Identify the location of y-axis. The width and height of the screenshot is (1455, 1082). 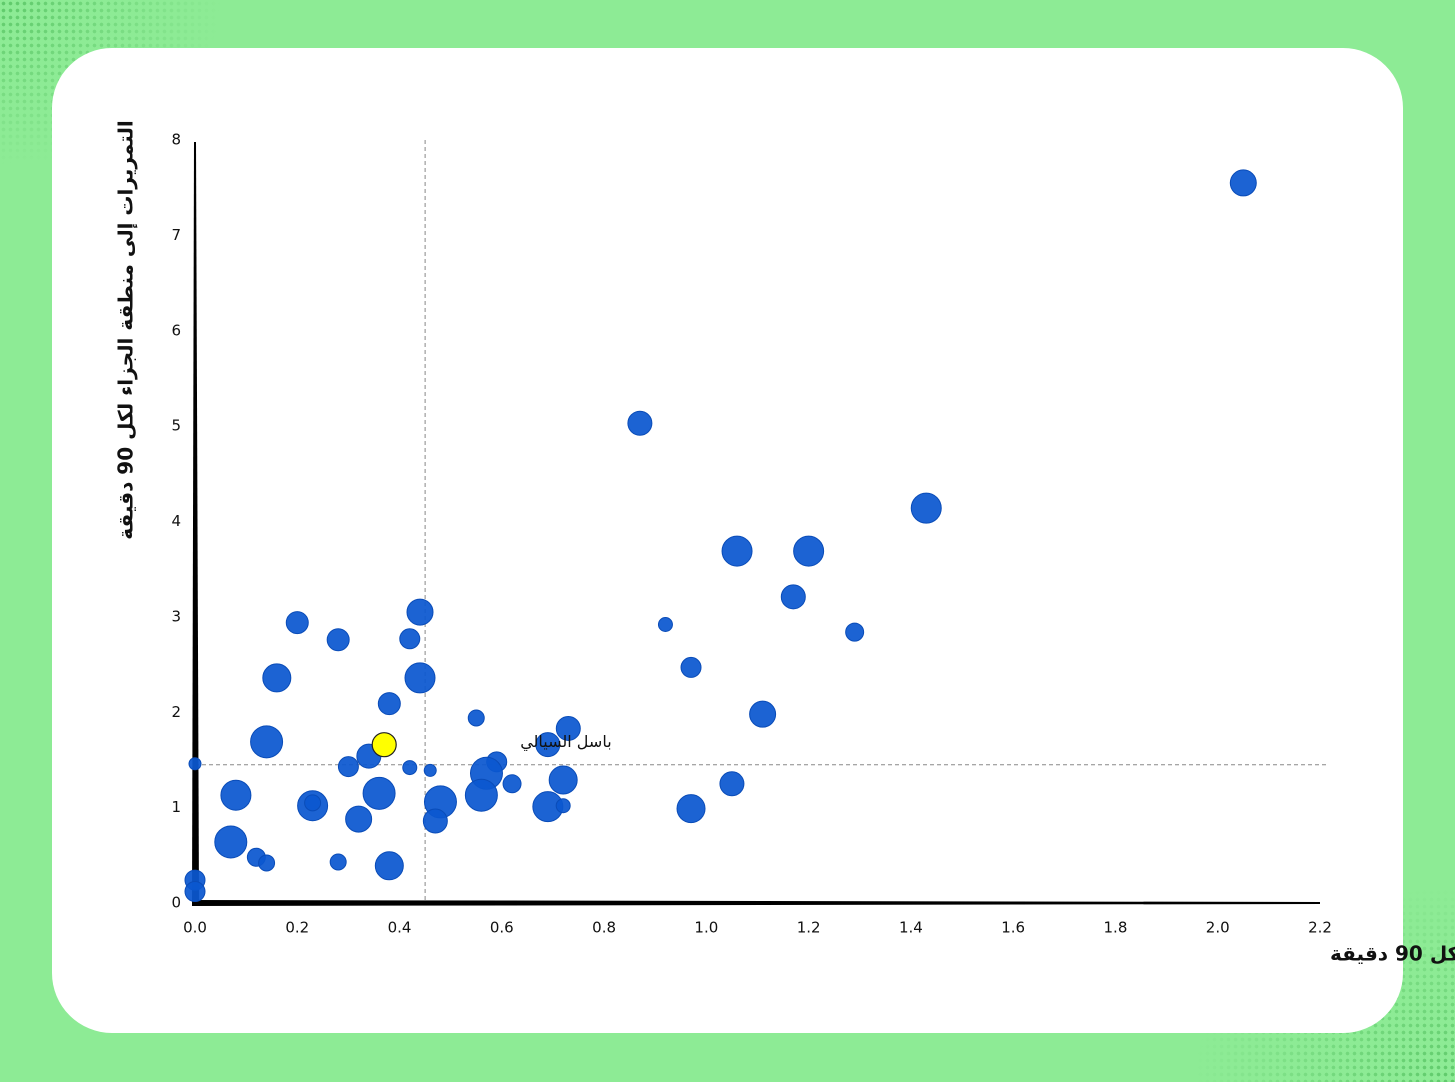
(195, 522).